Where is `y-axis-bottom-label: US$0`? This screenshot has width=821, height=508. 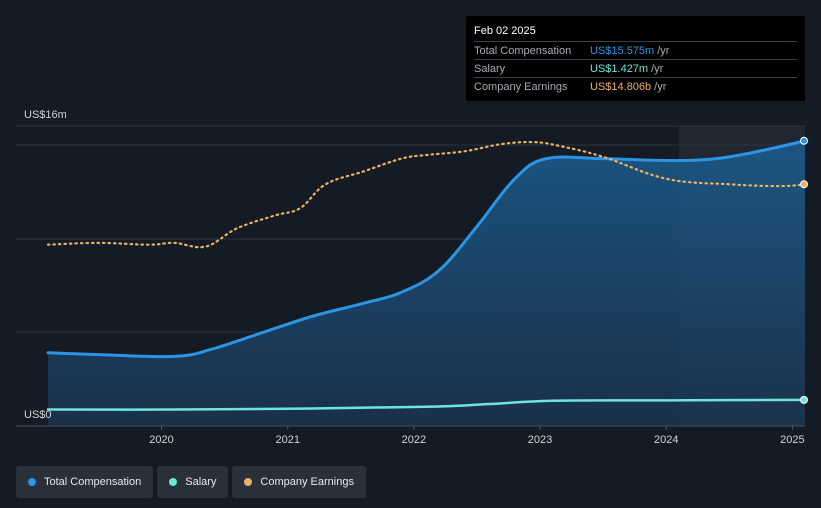
y-axis-bottom-label: US$0 is located at coordinates (38, 415).